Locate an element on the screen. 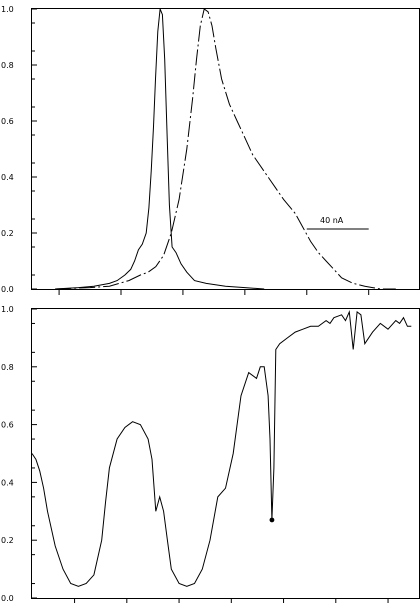 The height and width of the screenshot is (603, 420). top-x-axis is located at coordinates (214, 292).